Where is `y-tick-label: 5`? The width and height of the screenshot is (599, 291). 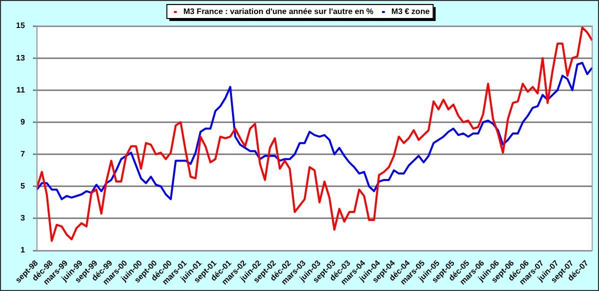
y-tick-label: 5 is located at coordinates (23, 186).